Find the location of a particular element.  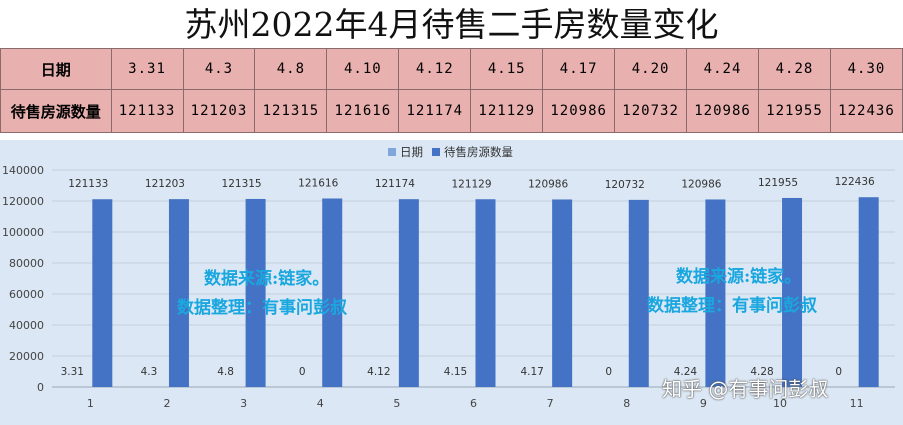

x-tick-label: 7 is located at coordinates (550, 403).